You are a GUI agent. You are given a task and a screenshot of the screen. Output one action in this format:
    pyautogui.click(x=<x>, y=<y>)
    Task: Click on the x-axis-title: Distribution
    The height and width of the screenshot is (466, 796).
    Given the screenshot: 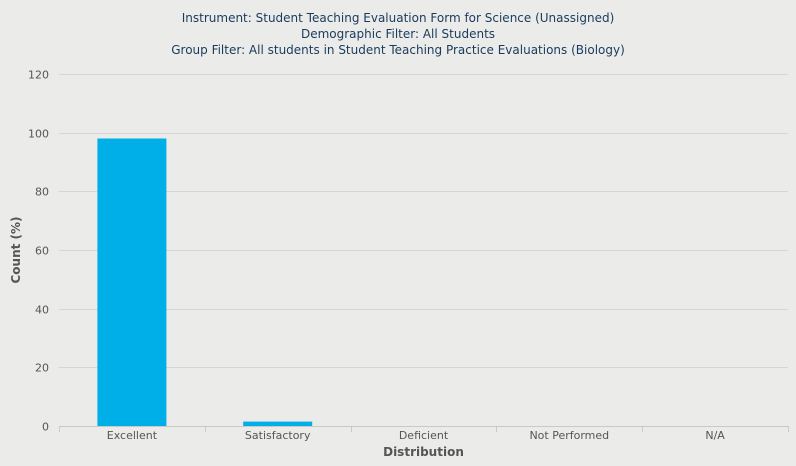 What is the action you would take?
    pyautogui.click(x=423, y=452)
    